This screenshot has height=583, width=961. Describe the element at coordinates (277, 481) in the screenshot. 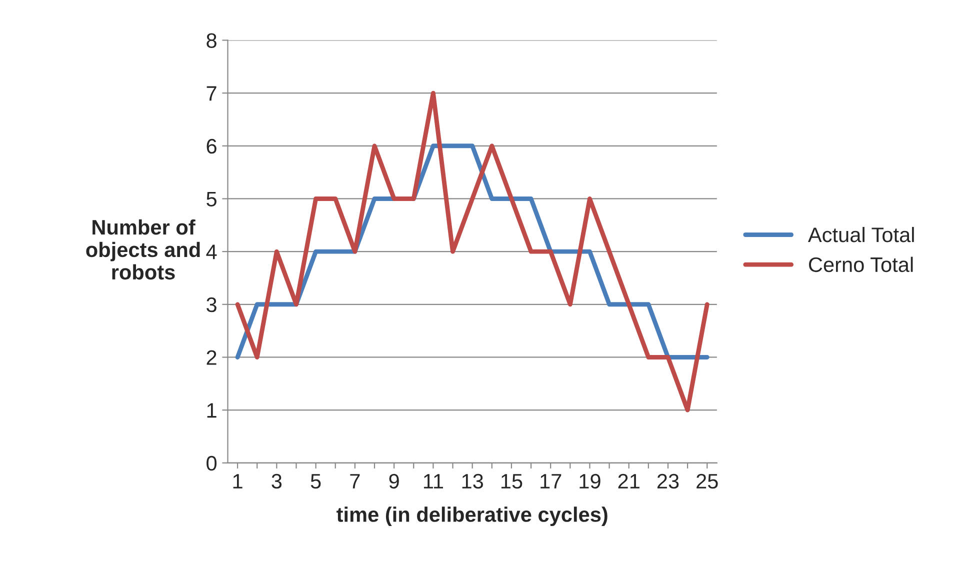

I see `x-tick-label: 3` at that location.